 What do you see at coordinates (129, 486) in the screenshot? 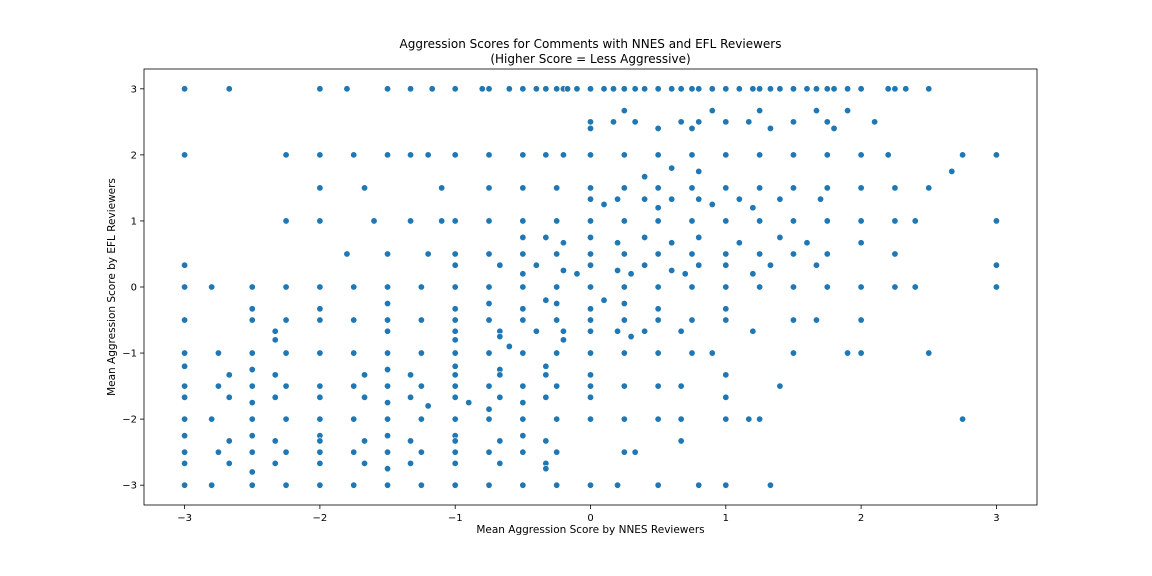
I see `y-tick-label: −3` at bounding box center [129, 486].